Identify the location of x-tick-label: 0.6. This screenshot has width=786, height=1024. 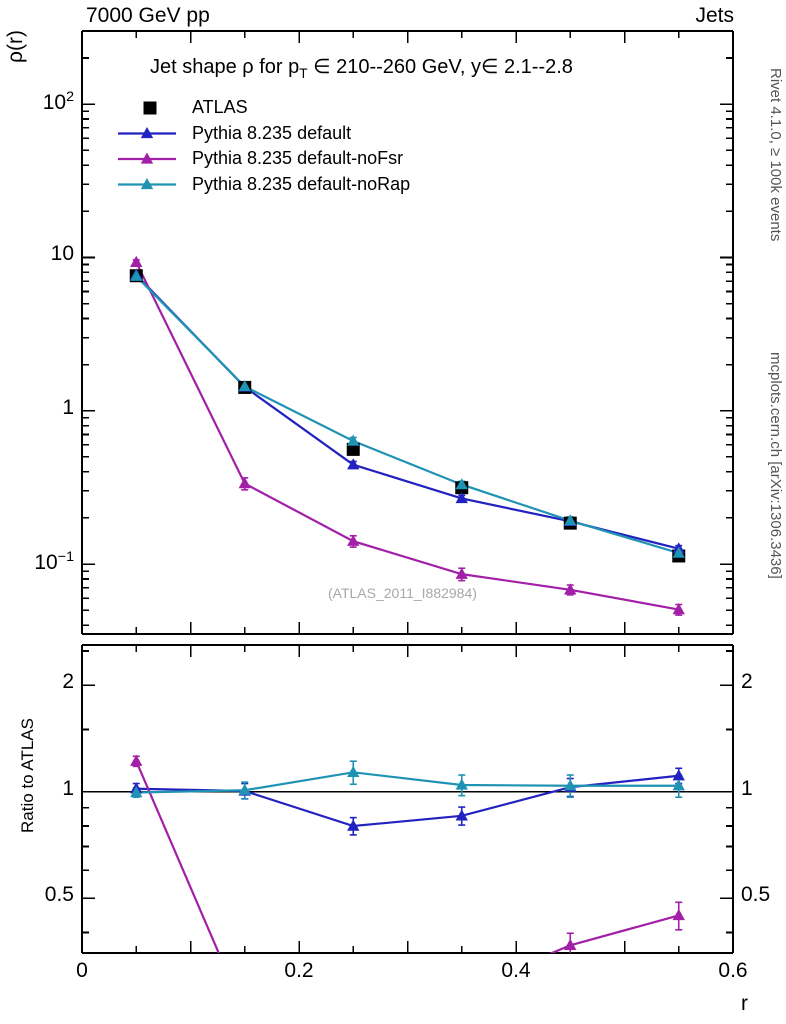
(733, 970).